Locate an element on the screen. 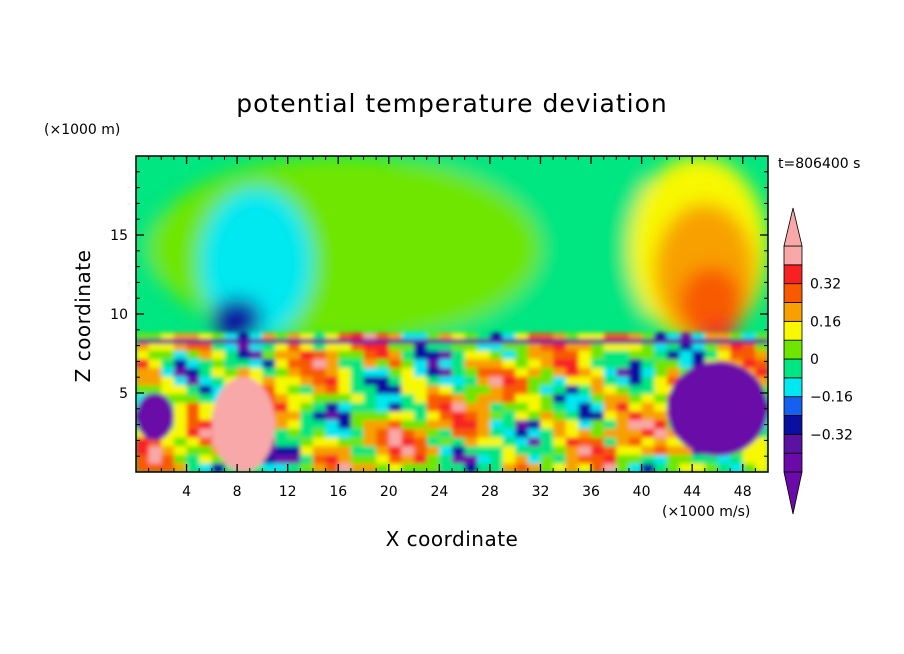 This screenshot has width=904, height=654. time-label: t=806400 s is located at coordinates (819, 164).